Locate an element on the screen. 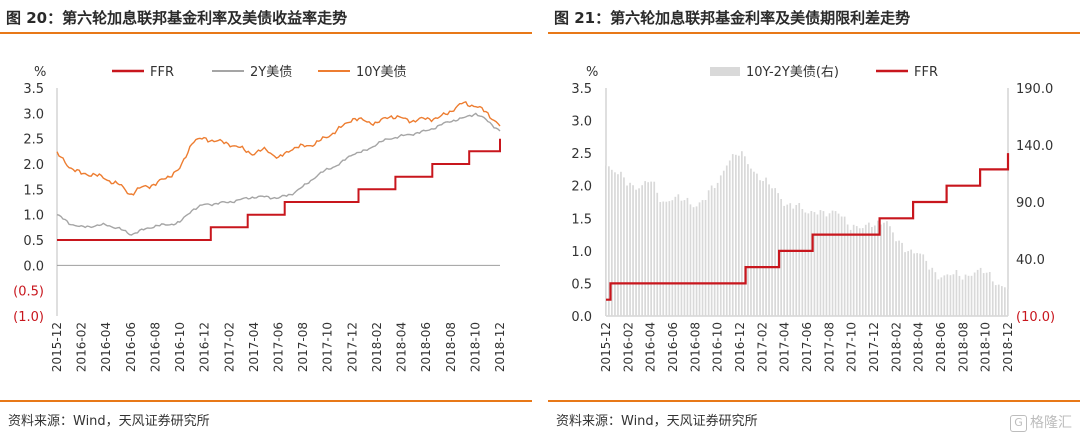 Image resolution: width=1080 pixels, height=440 pixels. right-source-note: 资料来源：Wind，天风证券研究所 is located at coordinates (657, 421).